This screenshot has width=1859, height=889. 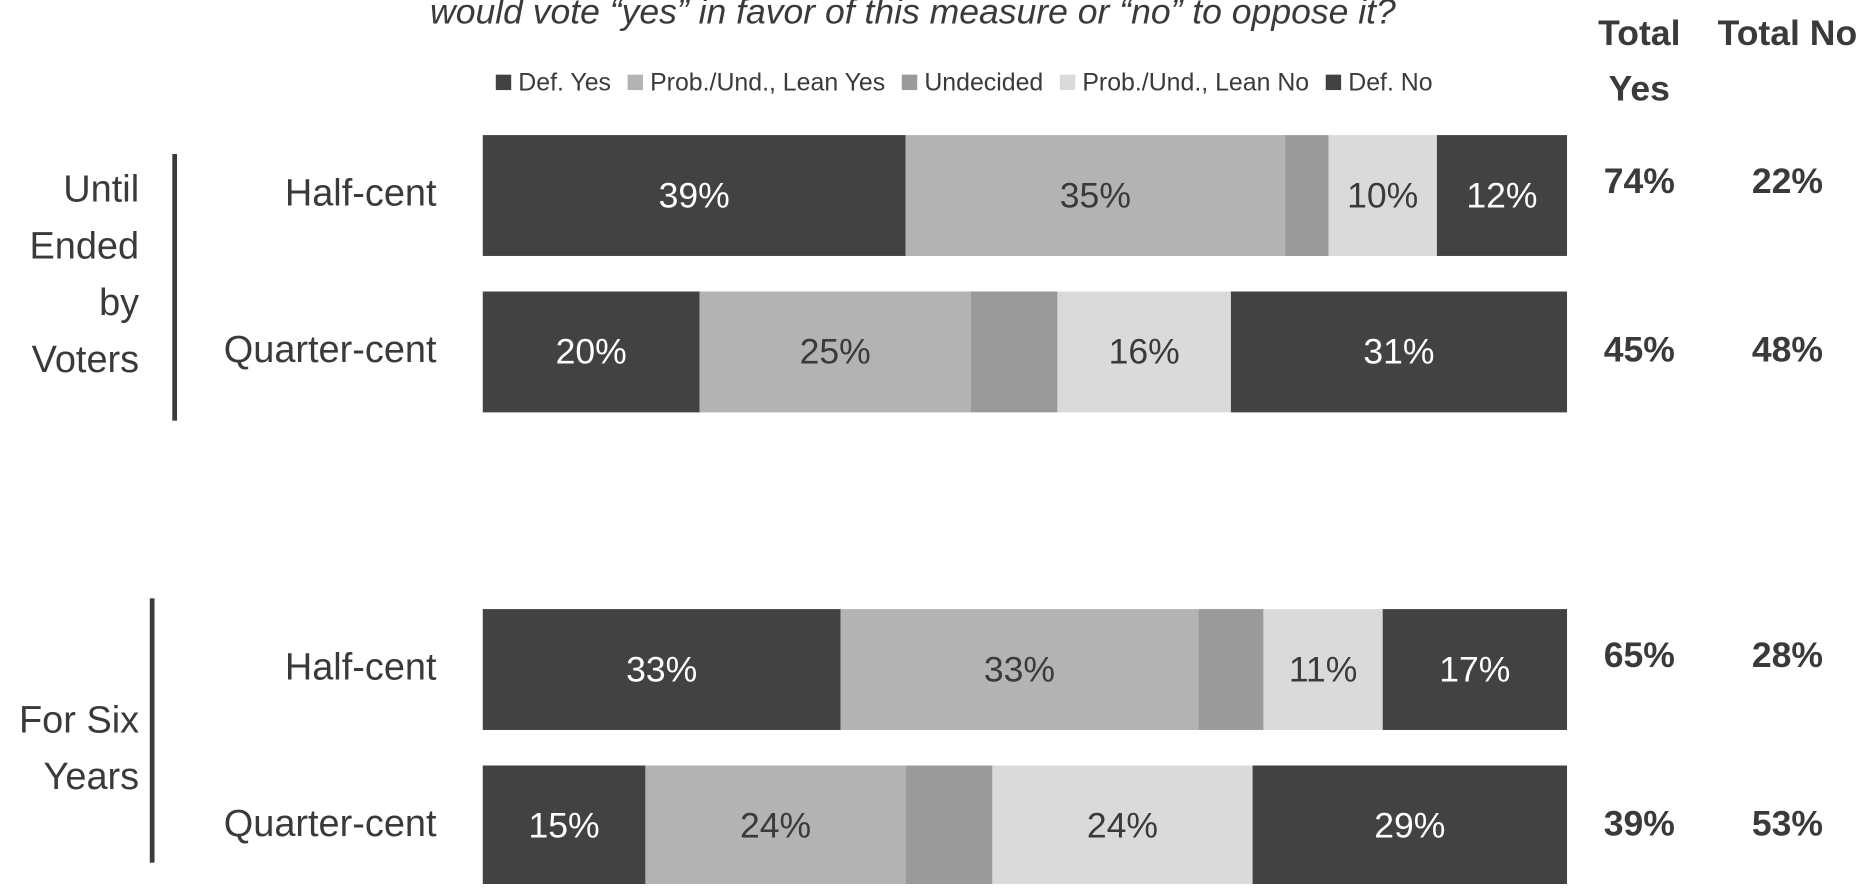 I want to click on total-value: 74%, so click(x=1639, y=181).